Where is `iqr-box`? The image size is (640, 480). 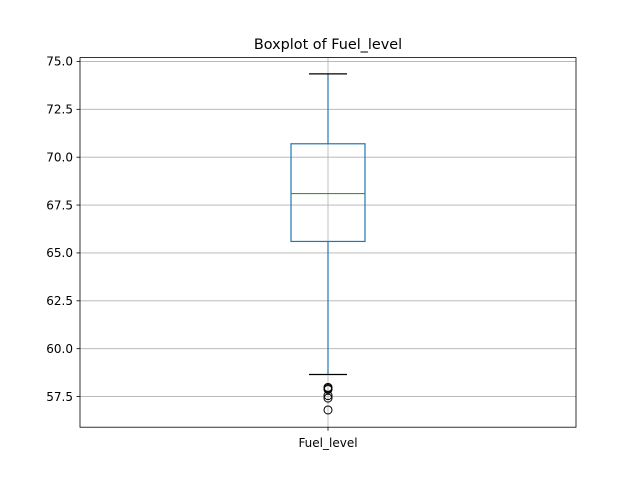 iqr-box is located at coordinates (328, 193).